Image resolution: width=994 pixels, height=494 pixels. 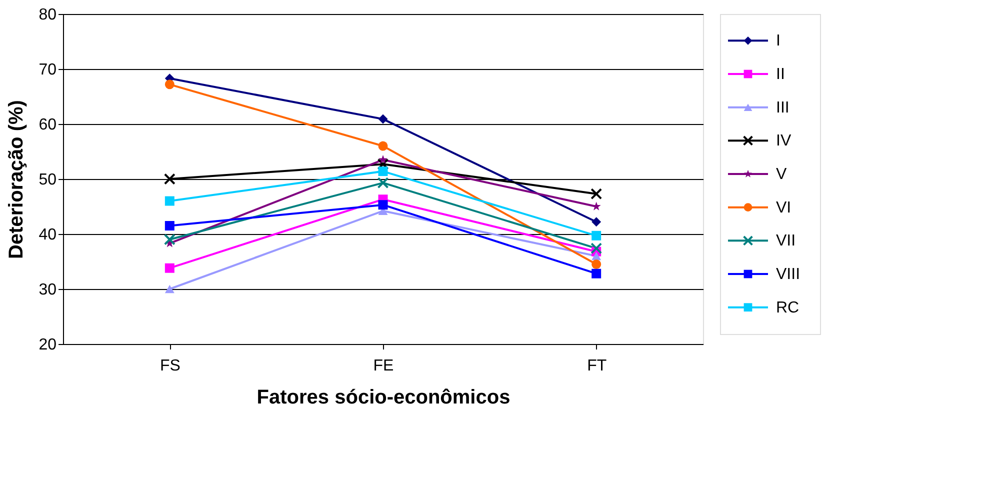 What do you see at coordinates (47, 125) in the screenshot?
I see `y-tick-label: 60` at bounding box center [47, 125].